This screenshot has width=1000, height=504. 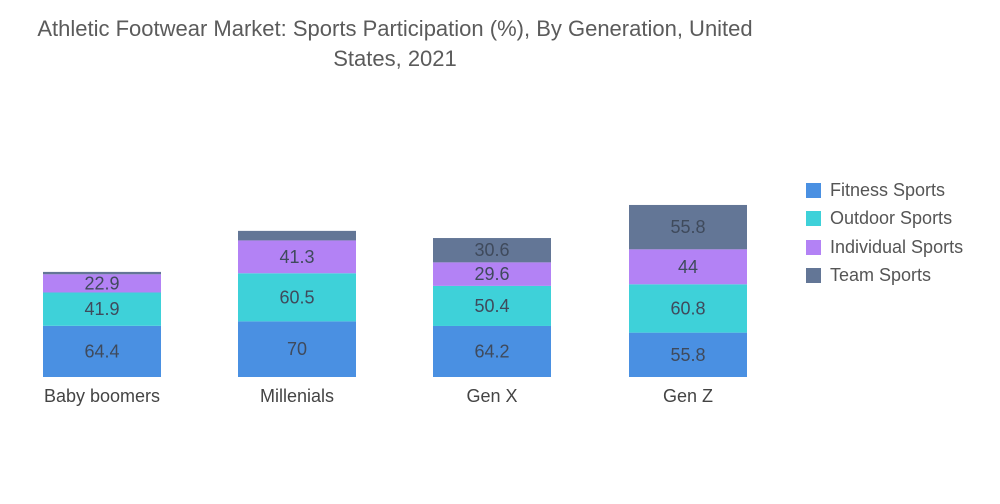 I want to click on bar-fitness-sports-gen-z, so click(x=688, y=354).